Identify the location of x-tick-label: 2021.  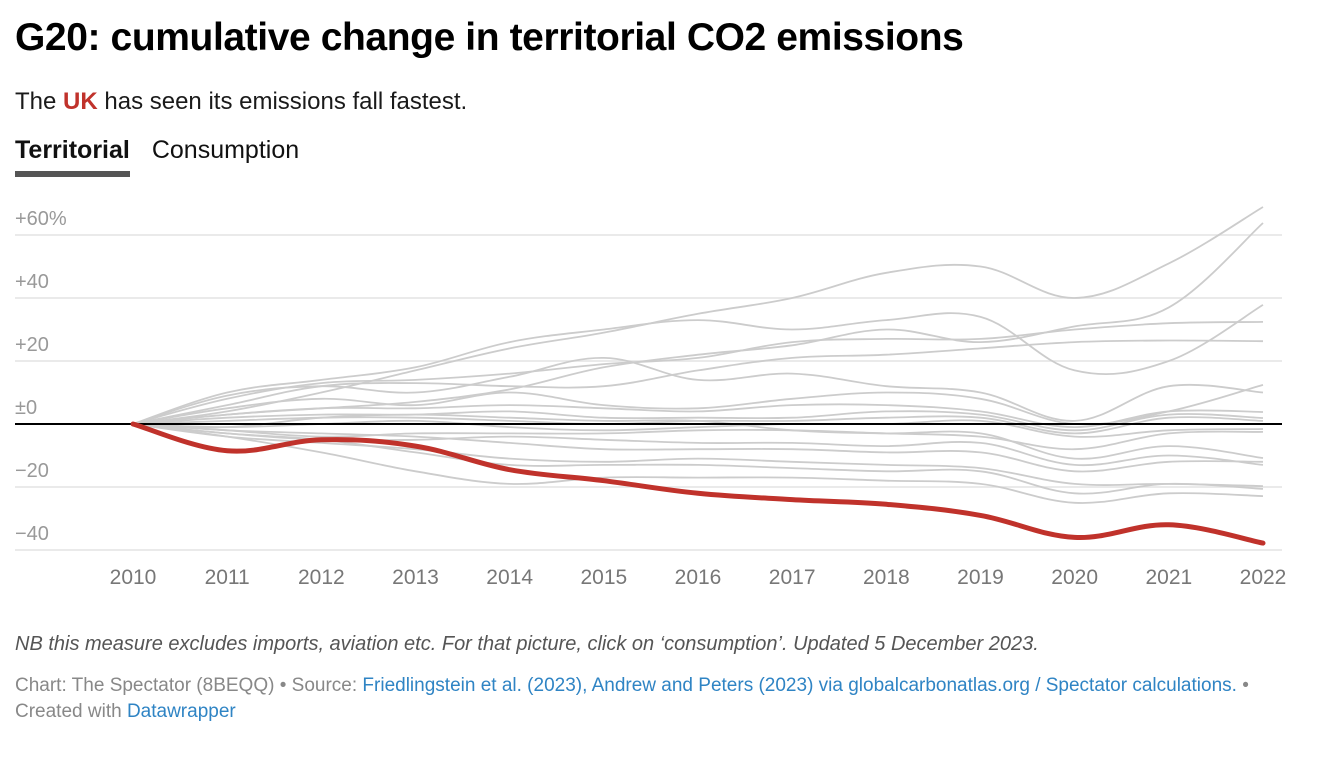
(1168, 577).